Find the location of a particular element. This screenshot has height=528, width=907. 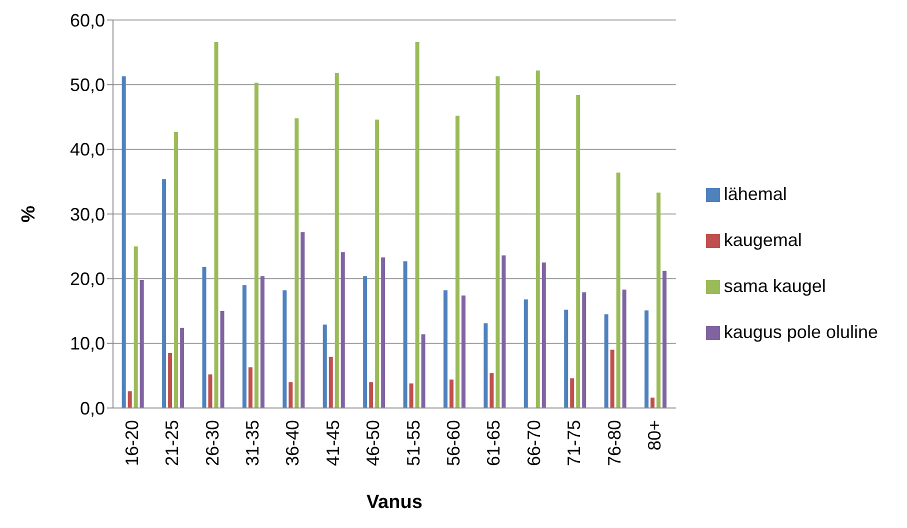

x-tick-label: 31-35 is located at coordinates (252, 443).